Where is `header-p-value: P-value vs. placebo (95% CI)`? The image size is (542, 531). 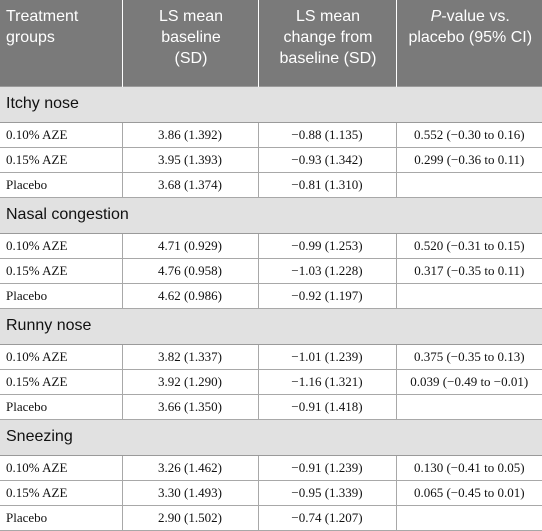 header-p-value: P-value vs. placebo (95% CI) is located at coordinates (469, 43).